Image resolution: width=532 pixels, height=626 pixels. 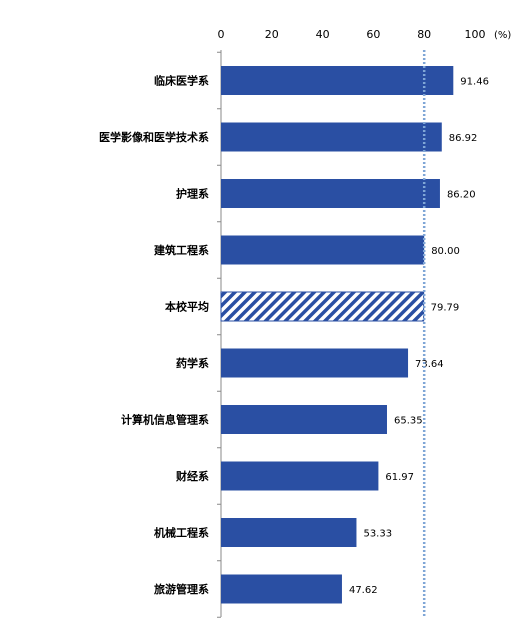 I want to click on category-label: 机械工程系, so click(x=181, y=533).